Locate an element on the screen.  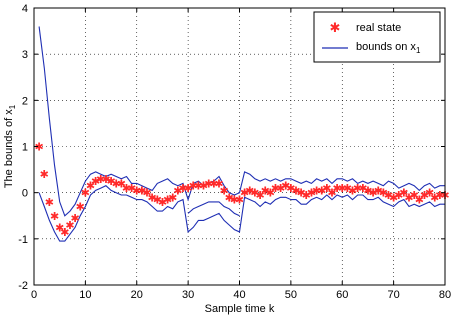
legend-bounds-label-main: bounds on x is located at coordinates (386, 47).